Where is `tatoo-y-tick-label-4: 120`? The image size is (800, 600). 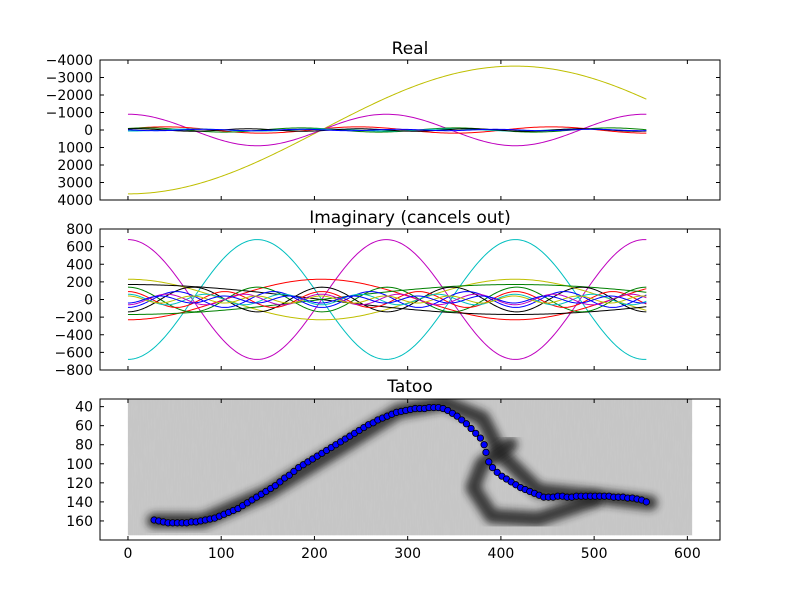
tatoo-y-tick-label-4: 120 is located at coordinates (79, 484).